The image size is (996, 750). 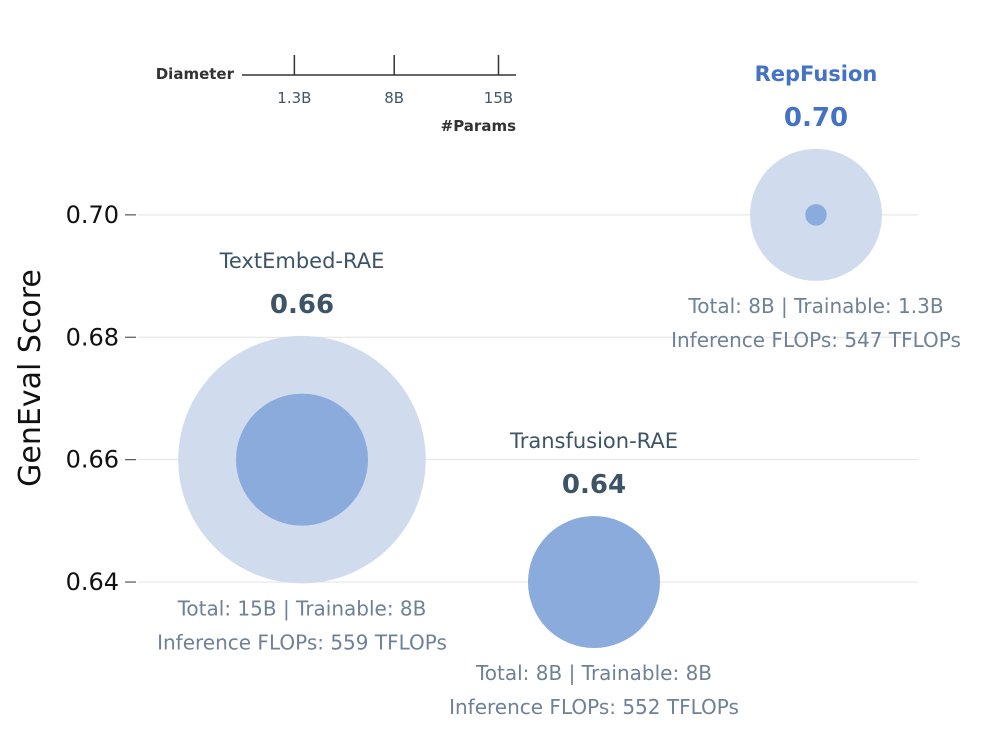 What do you see at coordinates (92, 460) in the screenshot?
I see `y-tick-label: 0.66` at bounding box center [92, 460].